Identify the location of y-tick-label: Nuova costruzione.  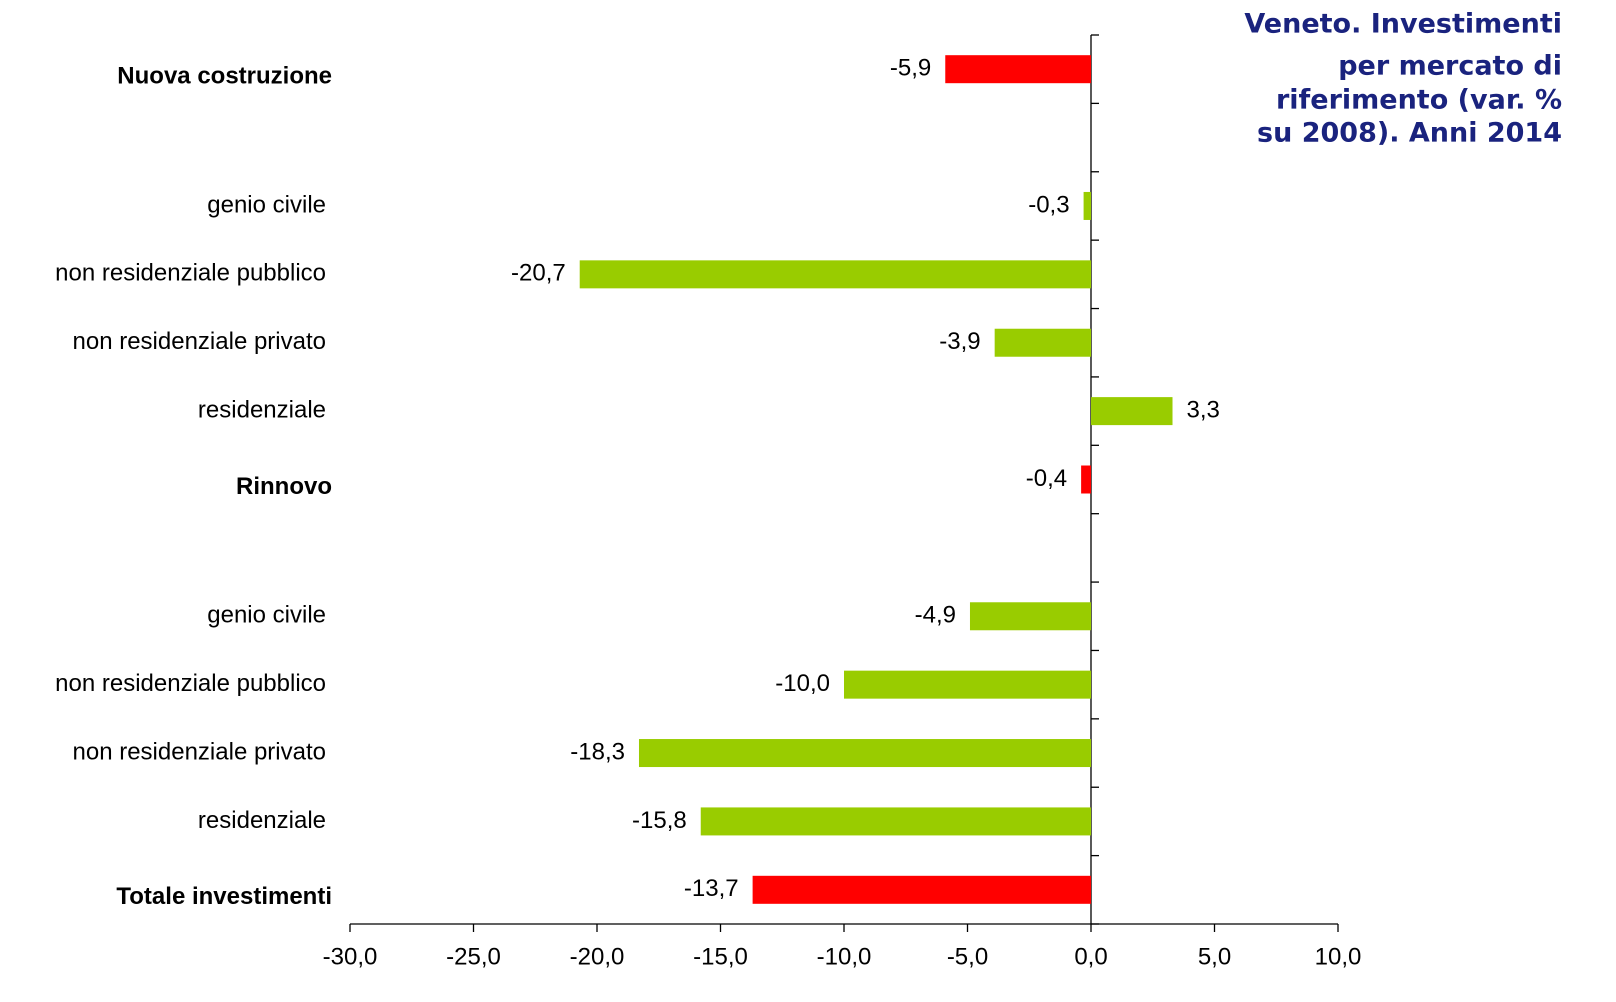
(224, 76).